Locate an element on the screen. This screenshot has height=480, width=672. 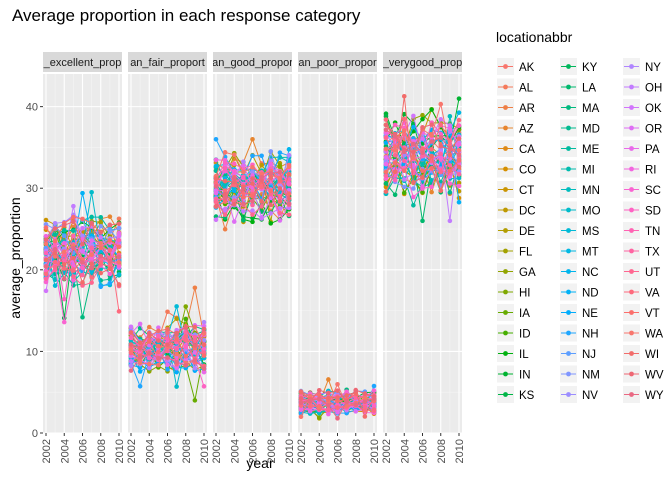
legend-label: NC is located at coordinates (590, 273).